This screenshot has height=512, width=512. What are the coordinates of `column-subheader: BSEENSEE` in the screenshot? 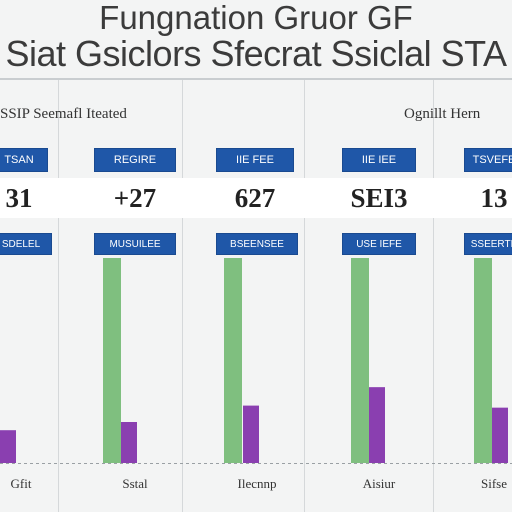 It's located at (257, 244).